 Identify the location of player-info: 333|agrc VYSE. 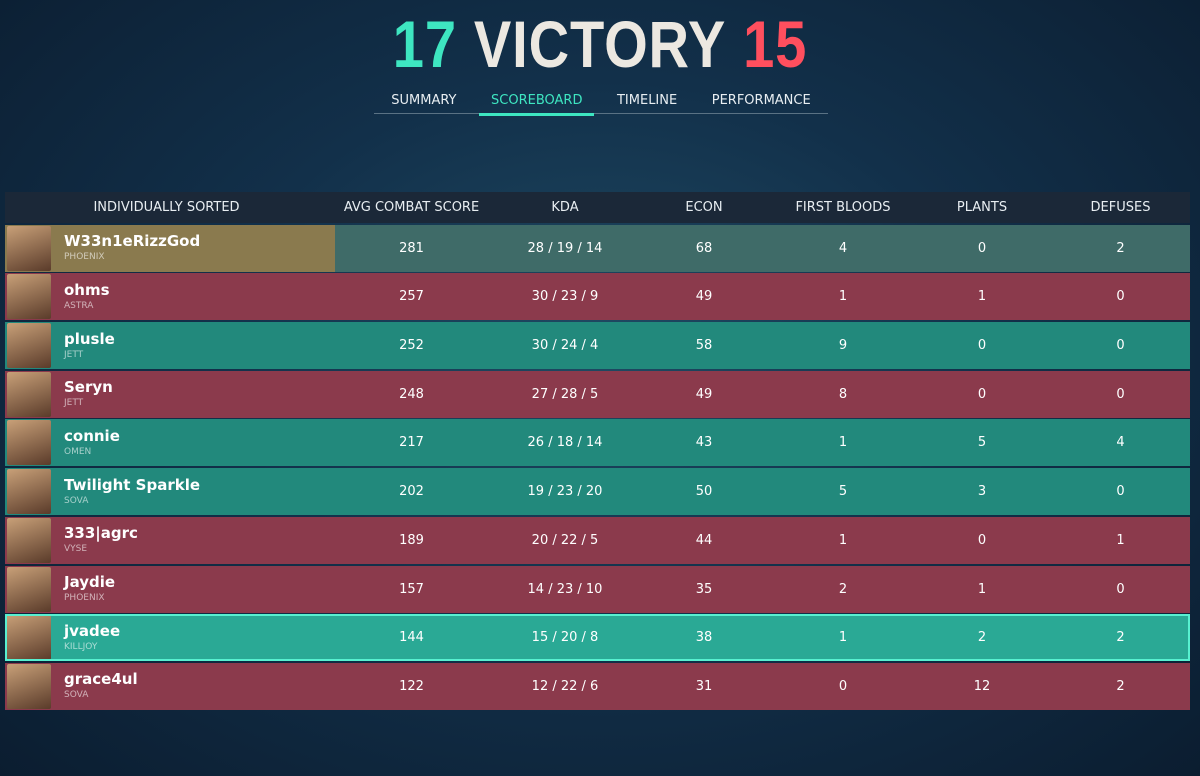
(101, 540).